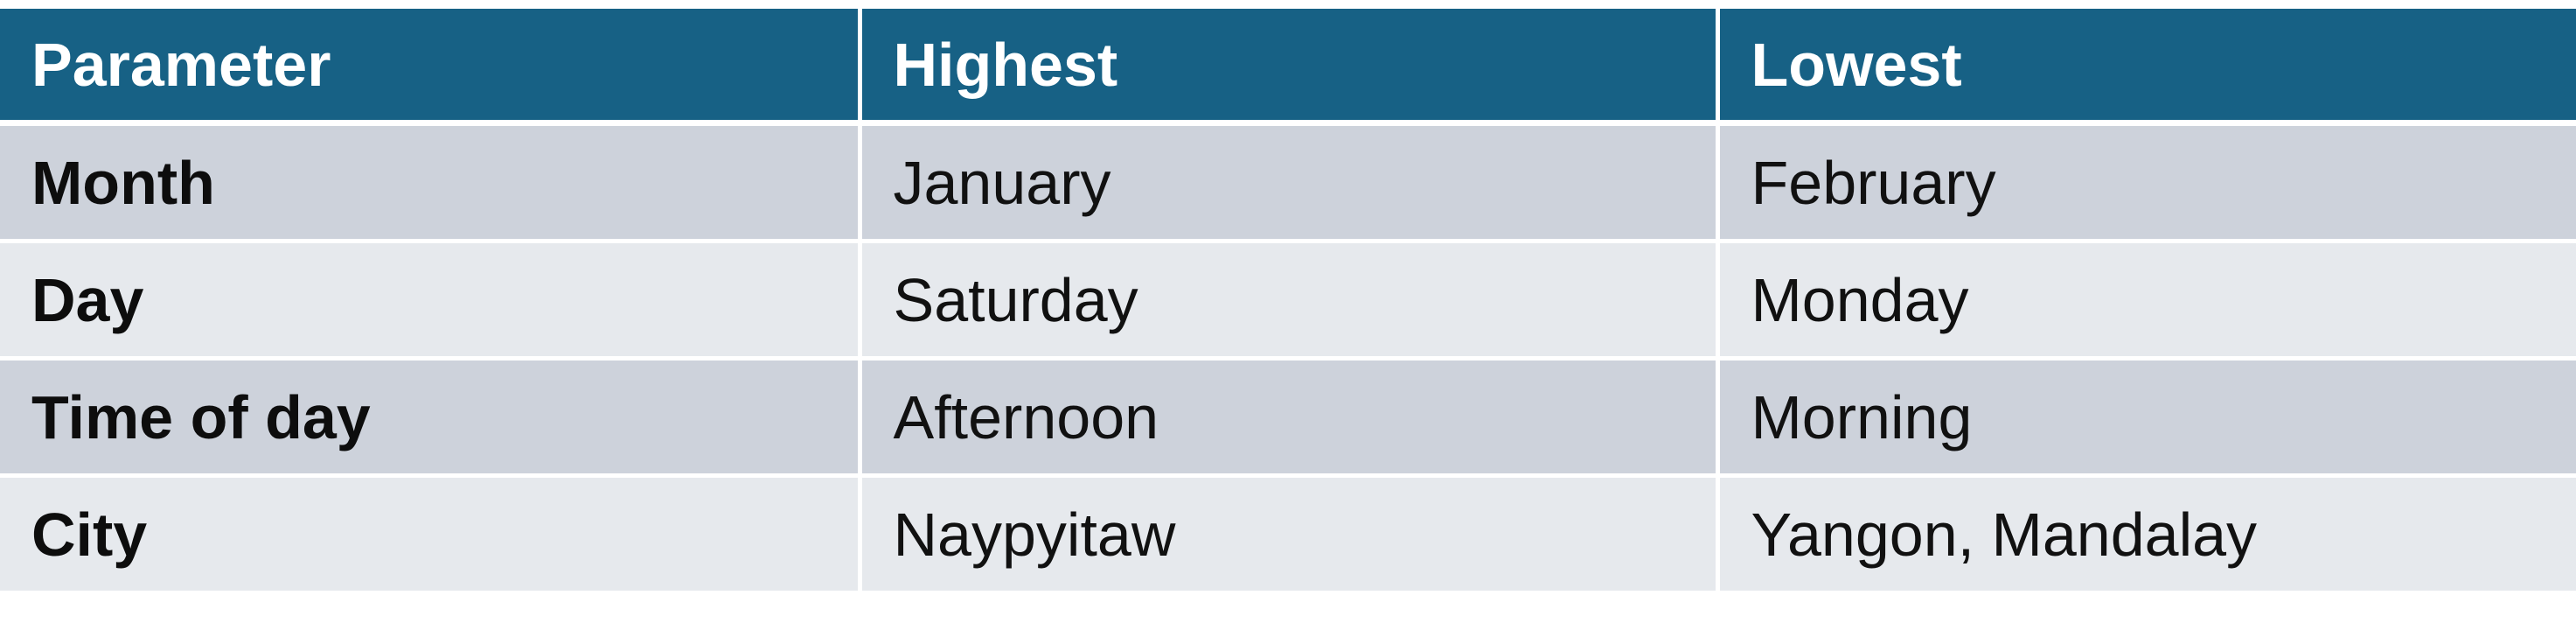 The image size is (2576, 623). I want to click on row-lowest: Monday, so click(2146, 300).